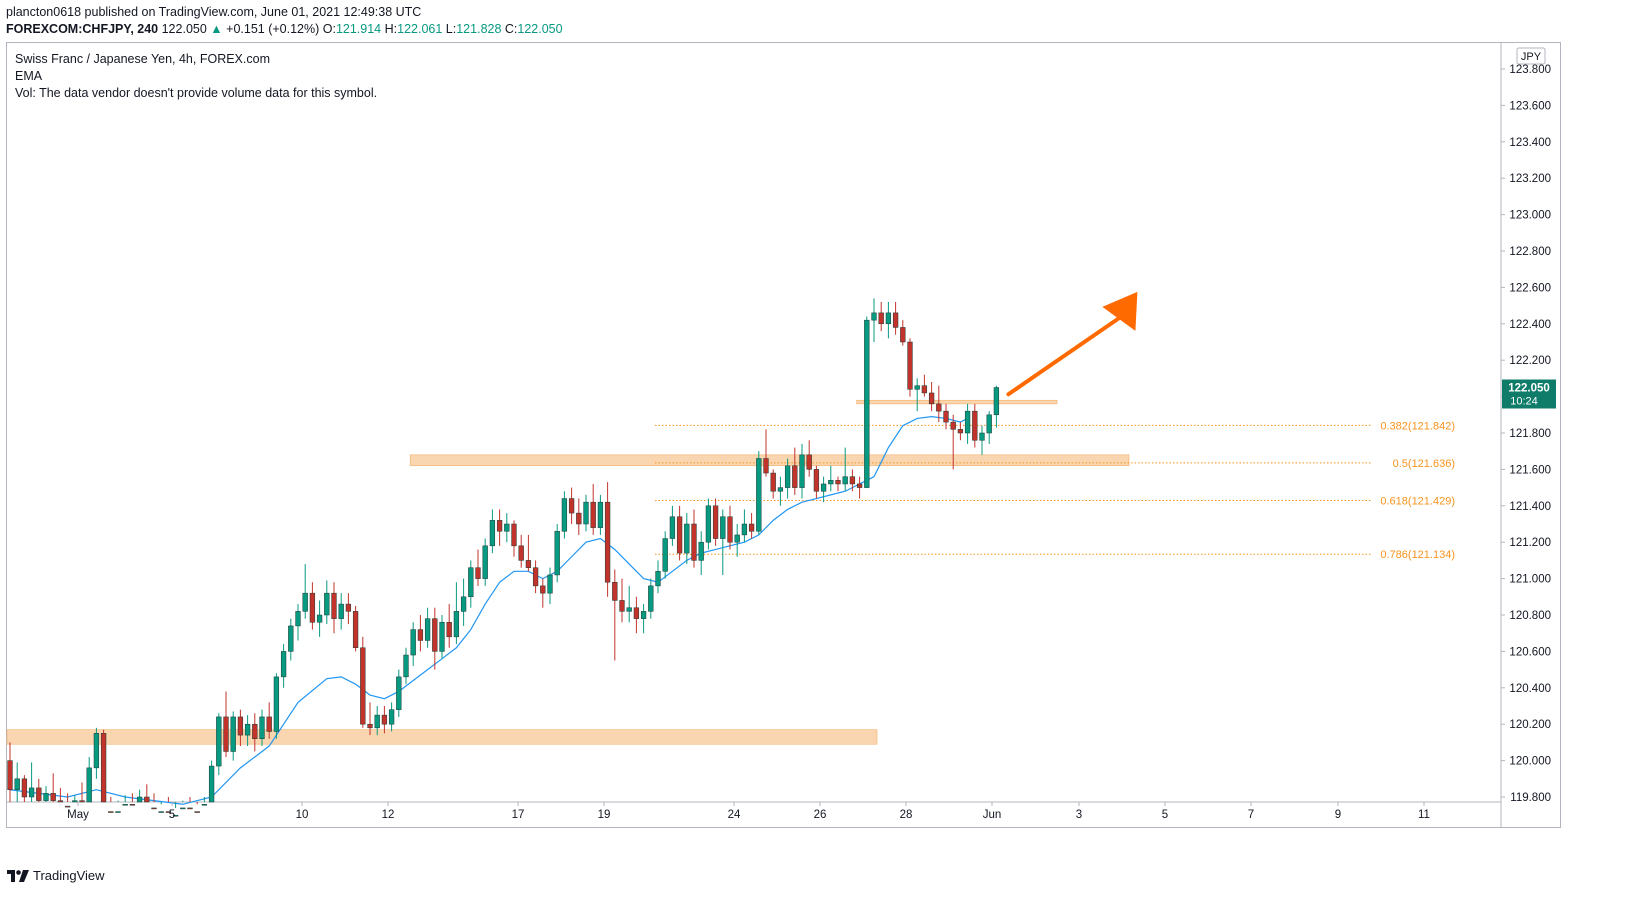 The image size is (1627, 897). I want to click on up-triangle-icon: ▲, so click(216, 29).